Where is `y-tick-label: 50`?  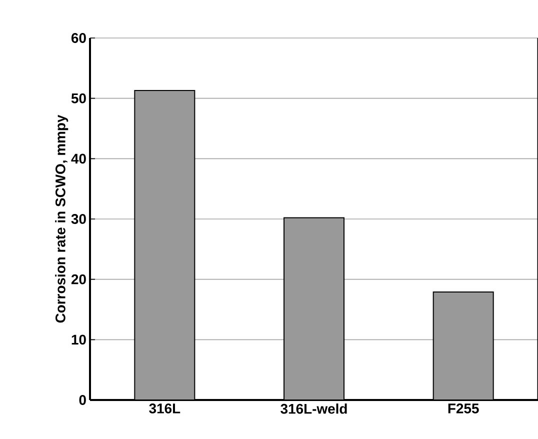 y-tick-label: 50 is located at coordinates (78, 98).